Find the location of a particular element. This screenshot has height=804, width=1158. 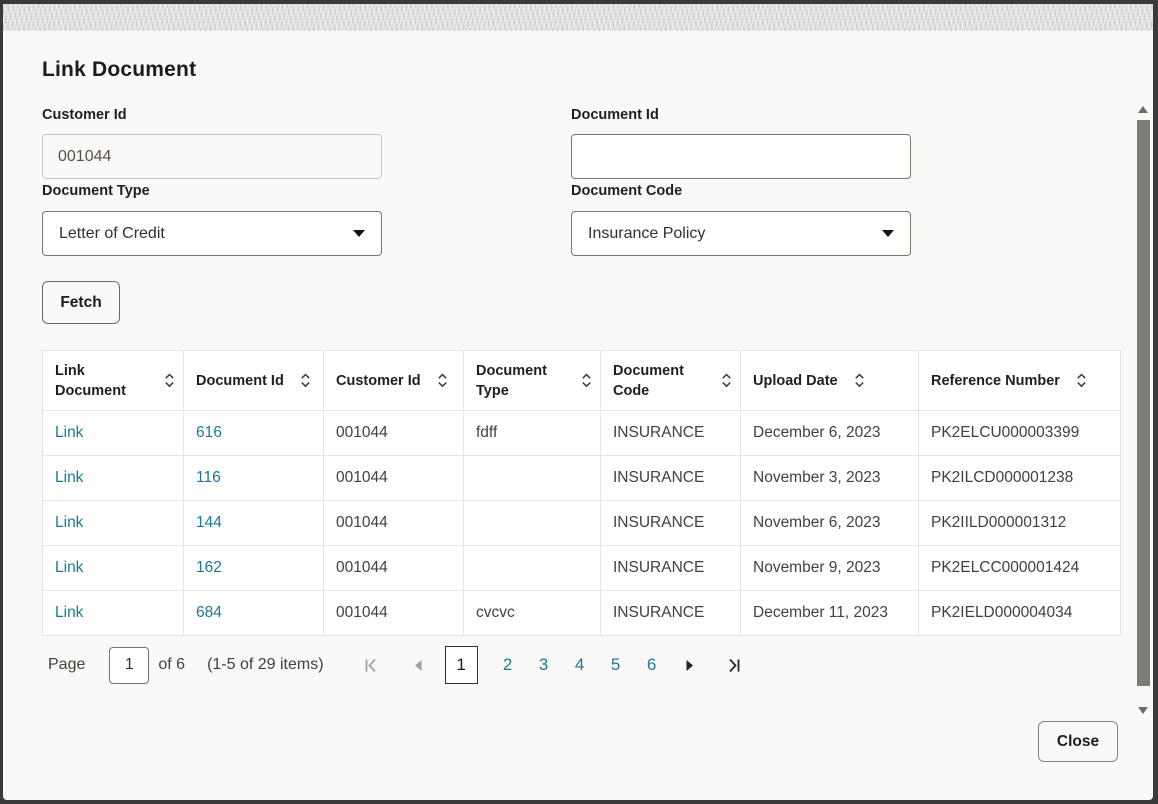

last-page-icon is located at coordinates (734, 665).